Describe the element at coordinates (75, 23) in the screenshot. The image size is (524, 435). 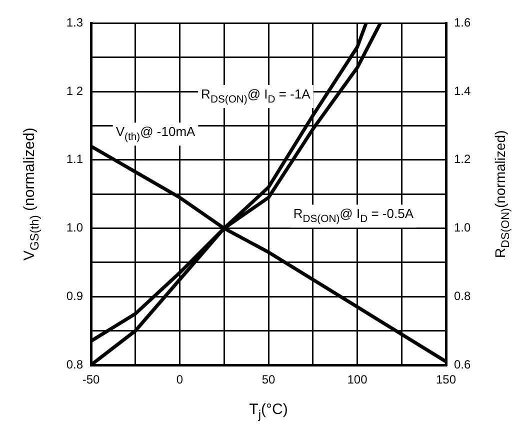
I see `y-tick-label: 1.3` at that location.